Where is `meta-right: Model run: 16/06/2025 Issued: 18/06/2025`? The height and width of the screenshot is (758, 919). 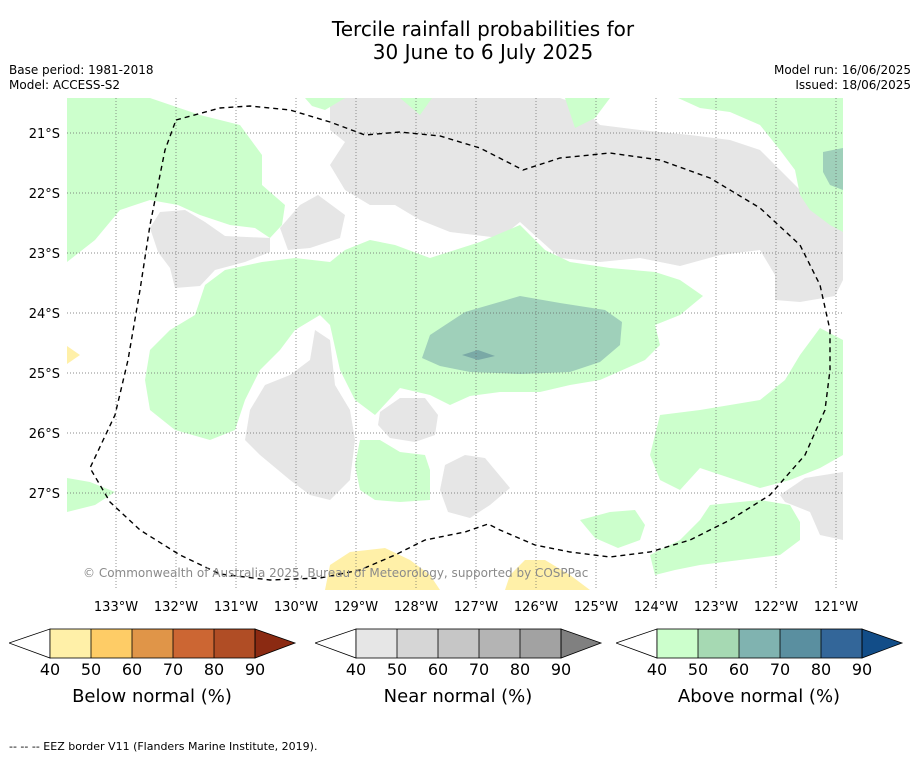 meta-right: Model run: 16/06/2025 Issued: 18/06/2025 is located at coordinates (842, 78).